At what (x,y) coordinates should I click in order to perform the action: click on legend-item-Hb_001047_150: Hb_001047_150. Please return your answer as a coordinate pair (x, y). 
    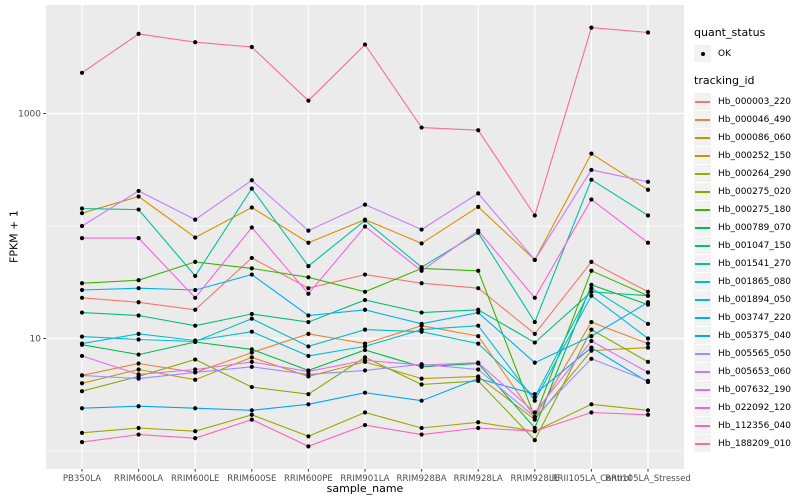
    Looking at the image, I should click on (747, 245).